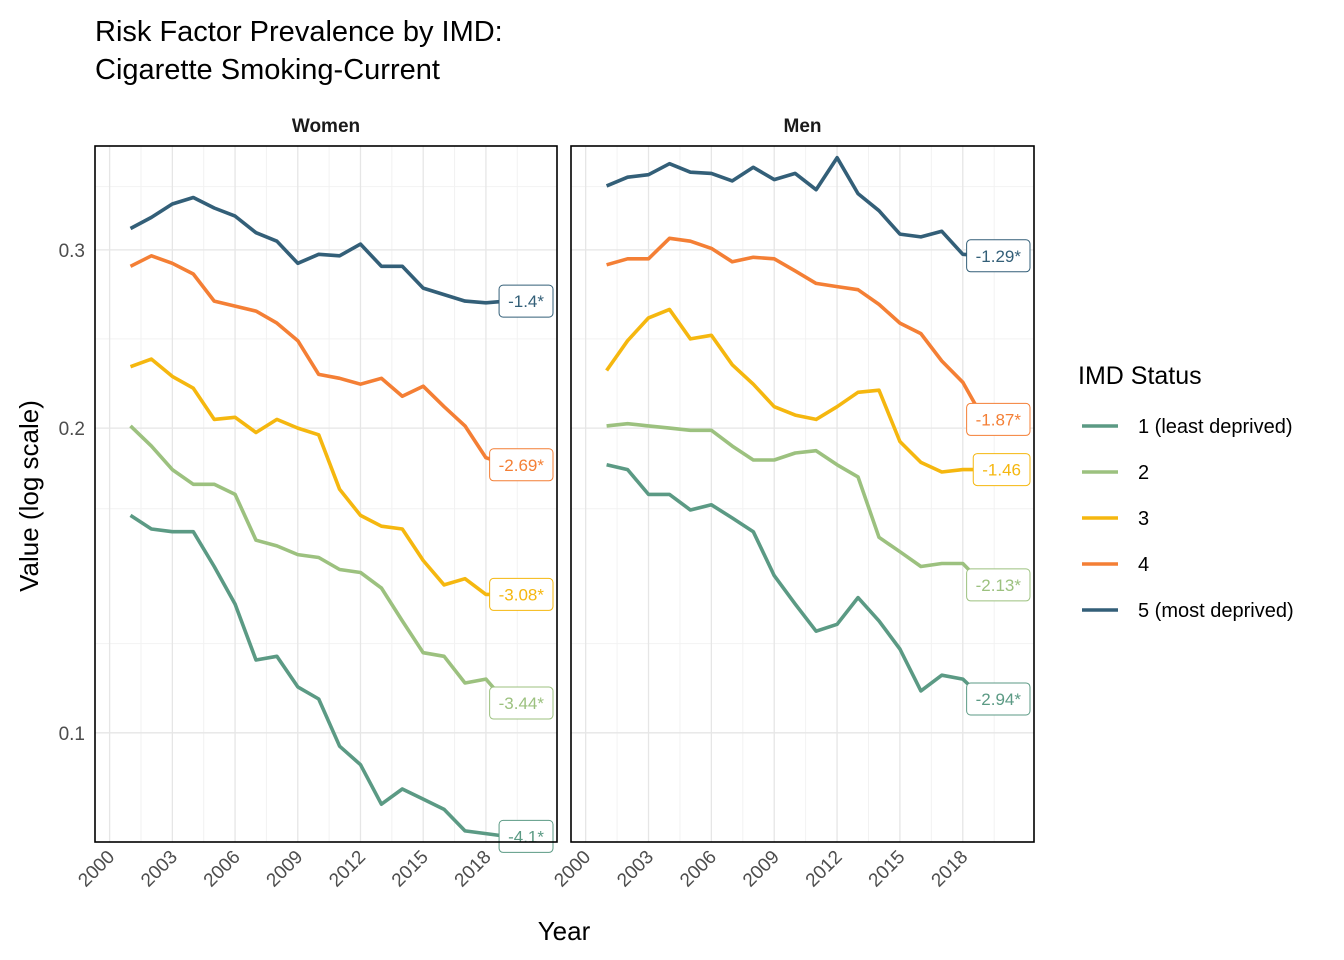 Image resolution: width=1344 pixels, height=960 pixels. I want to click on y-tick-label: 0.2, so click(72, 429).